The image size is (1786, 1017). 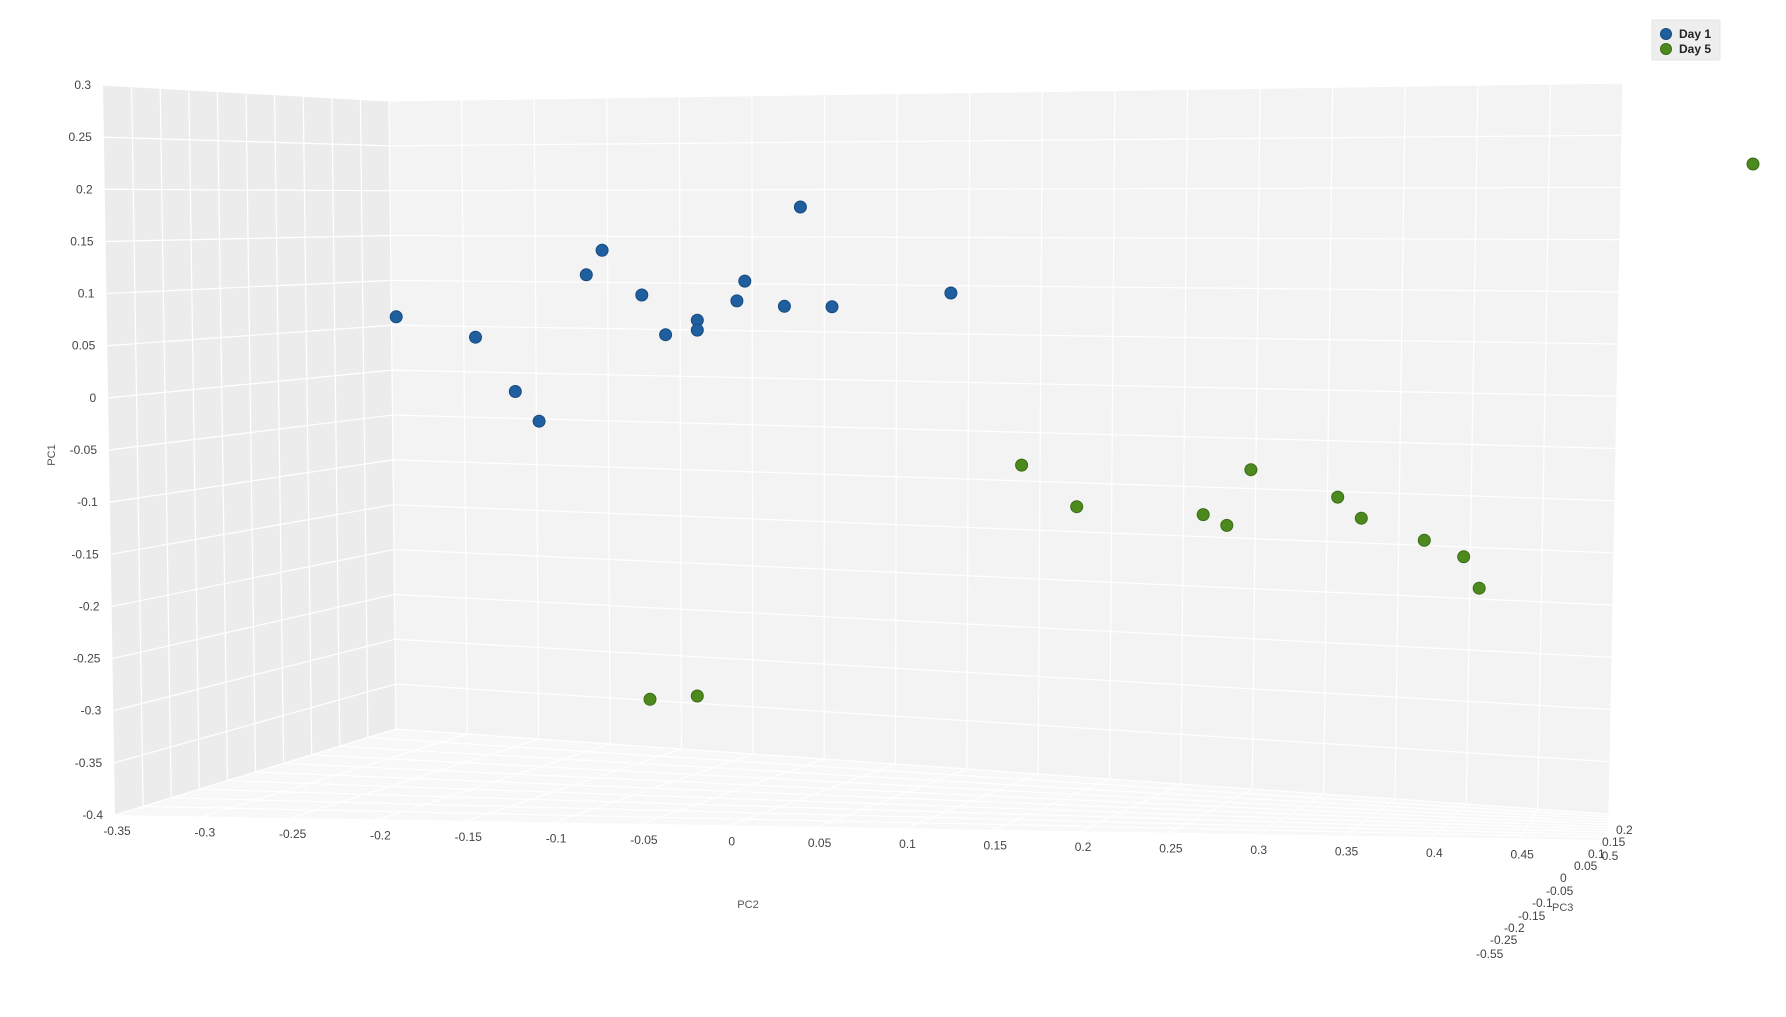 I want to click on pc3-axis-title: PC3, so click(x=1562, y=908).